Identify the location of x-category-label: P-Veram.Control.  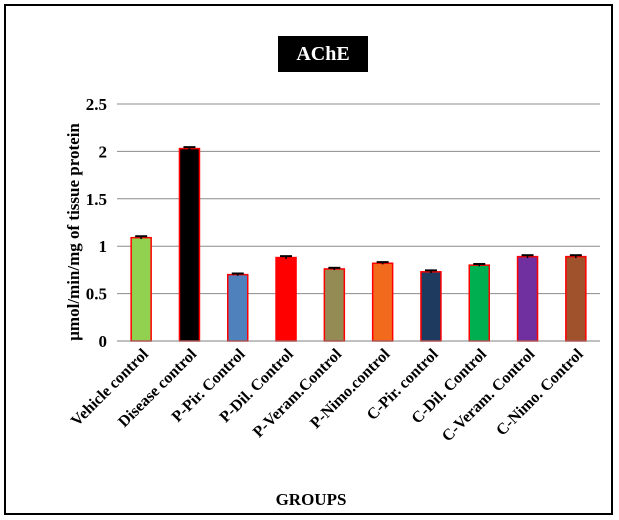
(298, 393).